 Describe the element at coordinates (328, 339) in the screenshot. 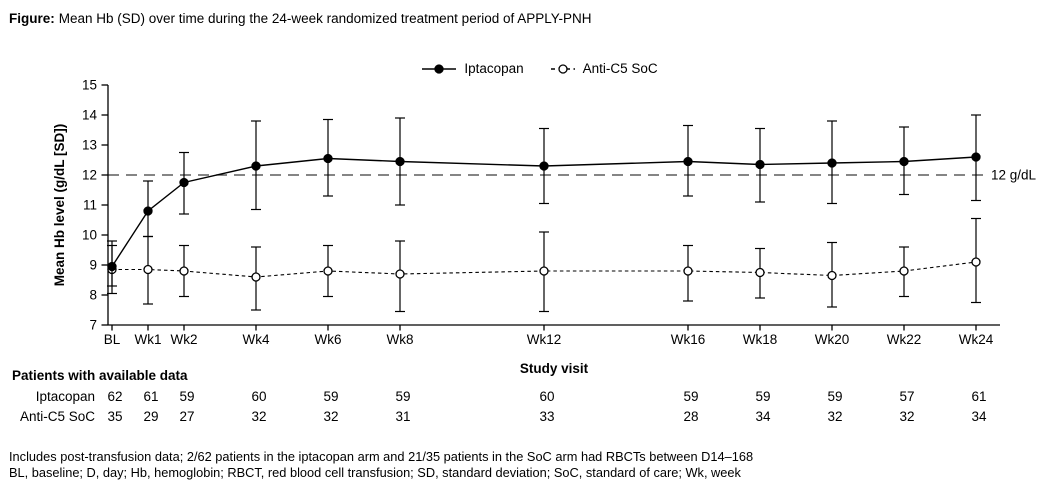

I see `x-tick-label: Wk6` at that location.